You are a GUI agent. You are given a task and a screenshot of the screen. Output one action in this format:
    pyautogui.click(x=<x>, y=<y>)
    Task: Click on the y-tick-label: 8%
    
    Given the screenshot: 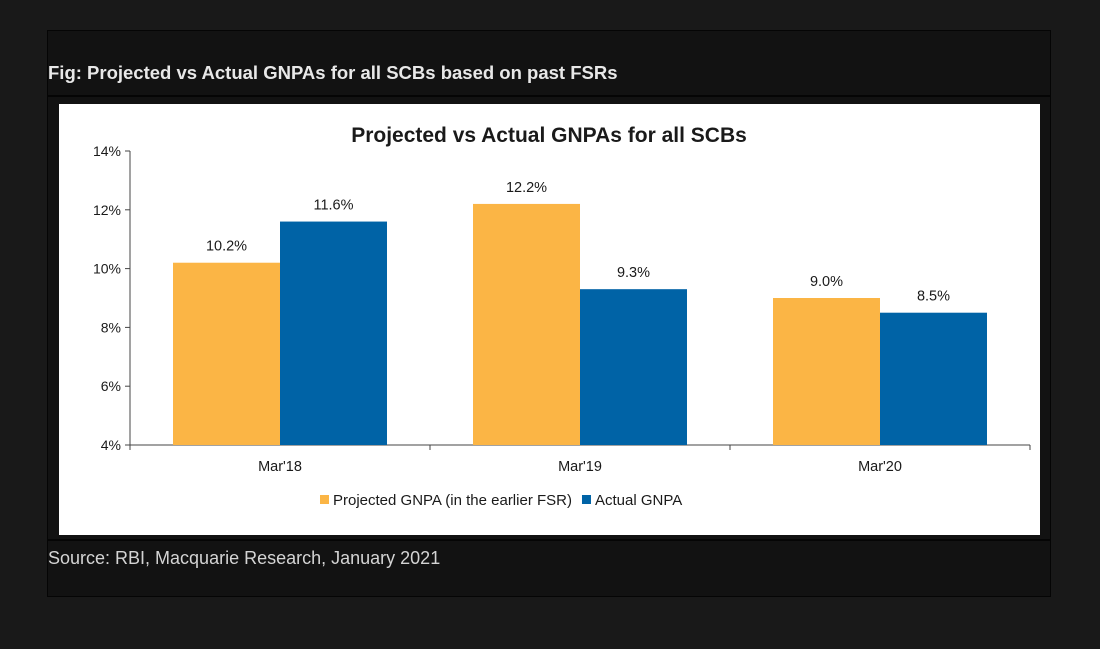 What is the action you would take?
    pyautogui.click(x=111, y=327)
    